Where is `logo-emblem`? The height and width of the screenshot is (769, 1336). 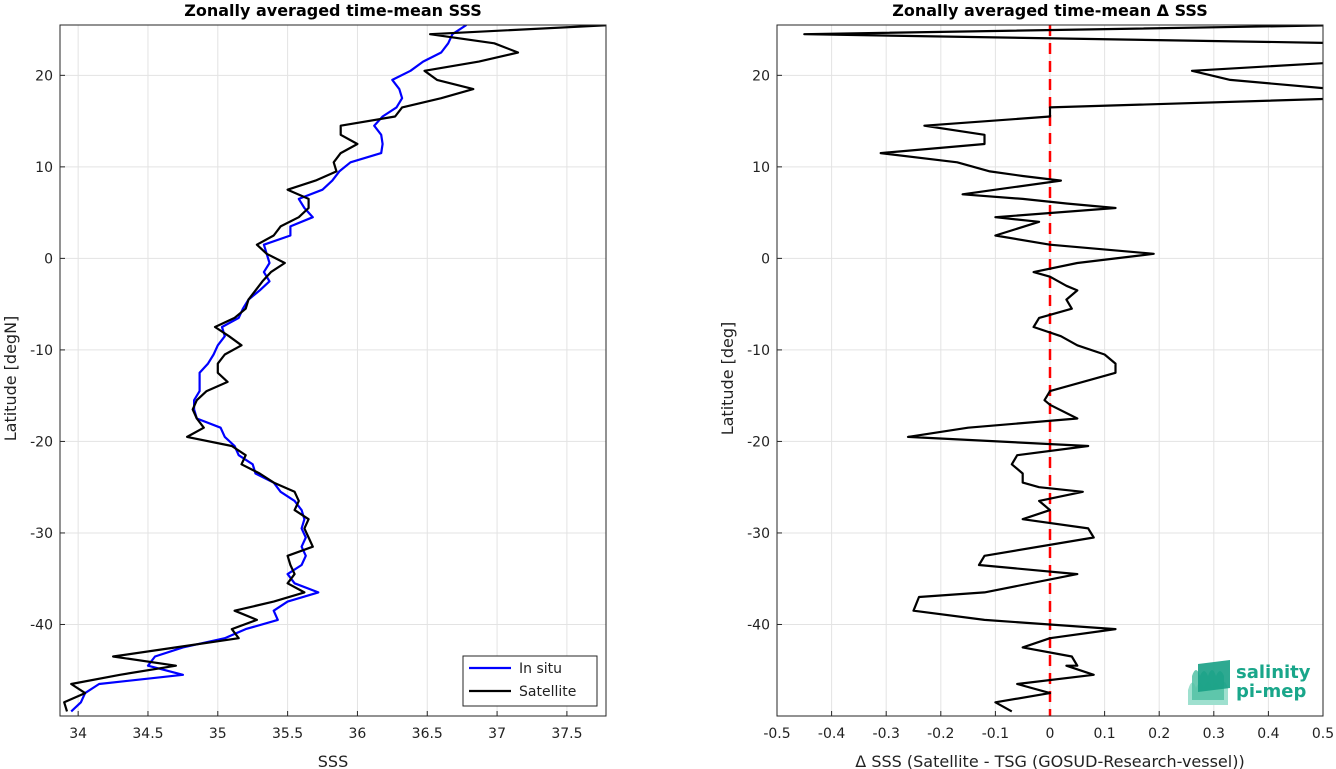
logo-emblem is located at coordinates (1209, 682).